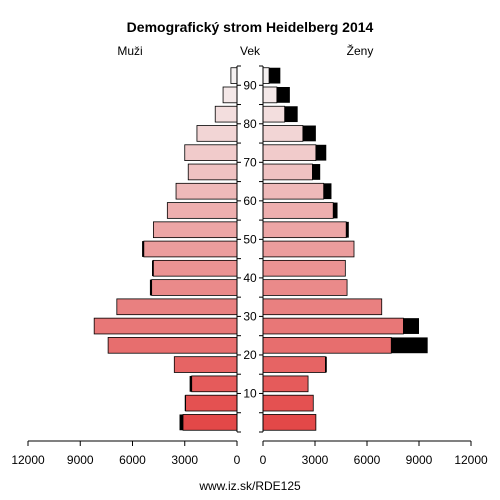 The image size is (500, 500). I want to click on bar-men-90+, so click(234, 75).